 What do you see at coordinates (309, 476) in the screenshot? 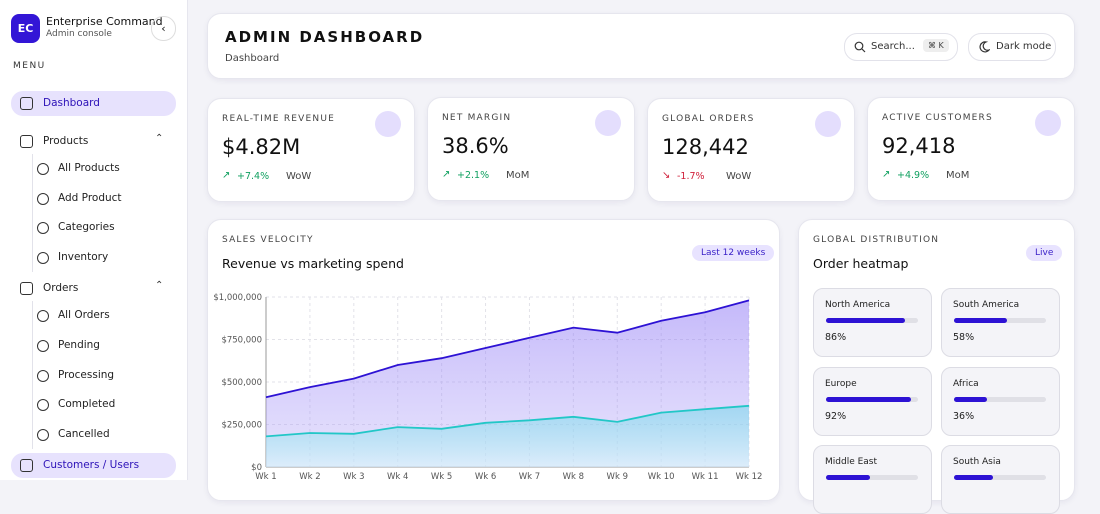
I see `x-tick-label: Wk 2` at bounding box center [309, 476].